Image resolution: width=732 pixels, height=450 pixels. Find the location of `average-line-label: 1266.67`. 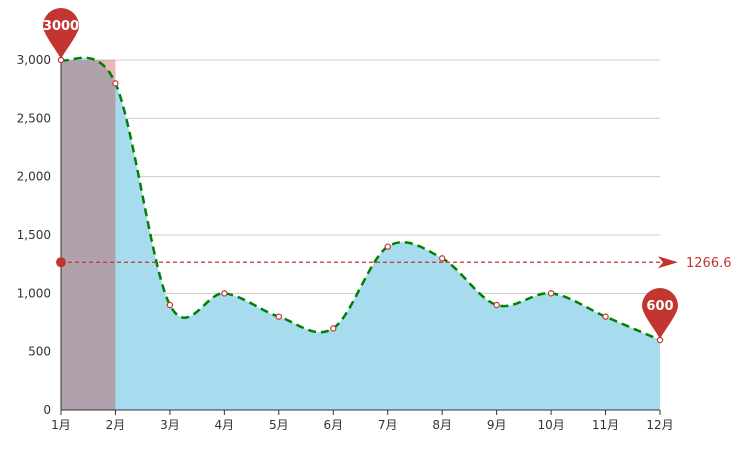

average-line-label: 1266.67 is located at coordinates (709, 263).